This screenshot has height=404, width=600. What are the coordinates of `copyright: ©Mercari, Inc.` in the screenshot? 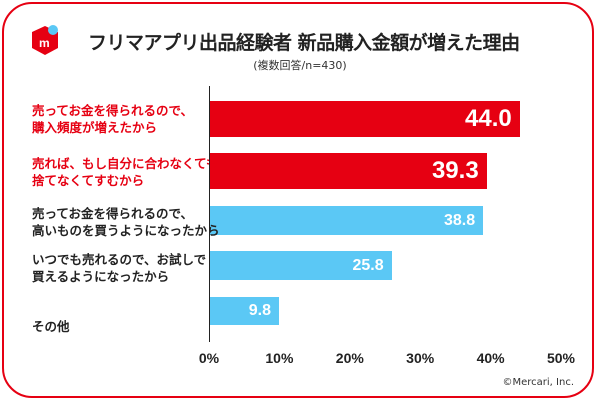 It's located at (538, 382).